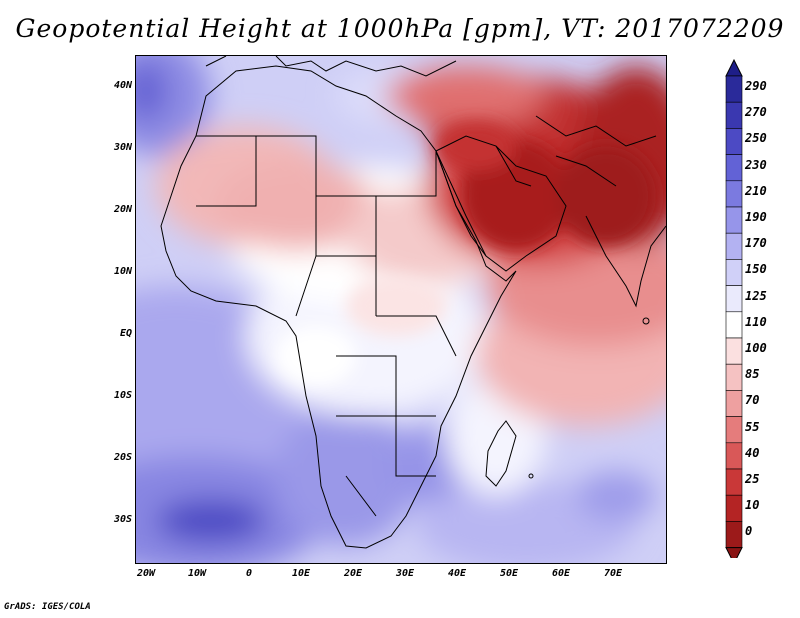 This screenshot has width=800, height=618. What do you see at coordinates (122, 85) in the screenshot?
I see `lat-label-40n: 40N` at bounding box center [122, 85].